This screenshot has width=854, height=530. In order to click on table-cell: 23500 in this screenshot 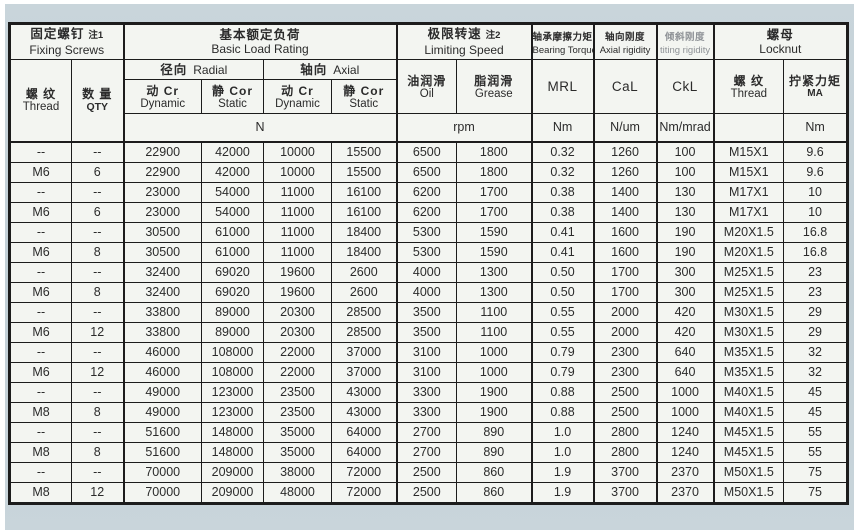, I will do `click(297, 412)`.